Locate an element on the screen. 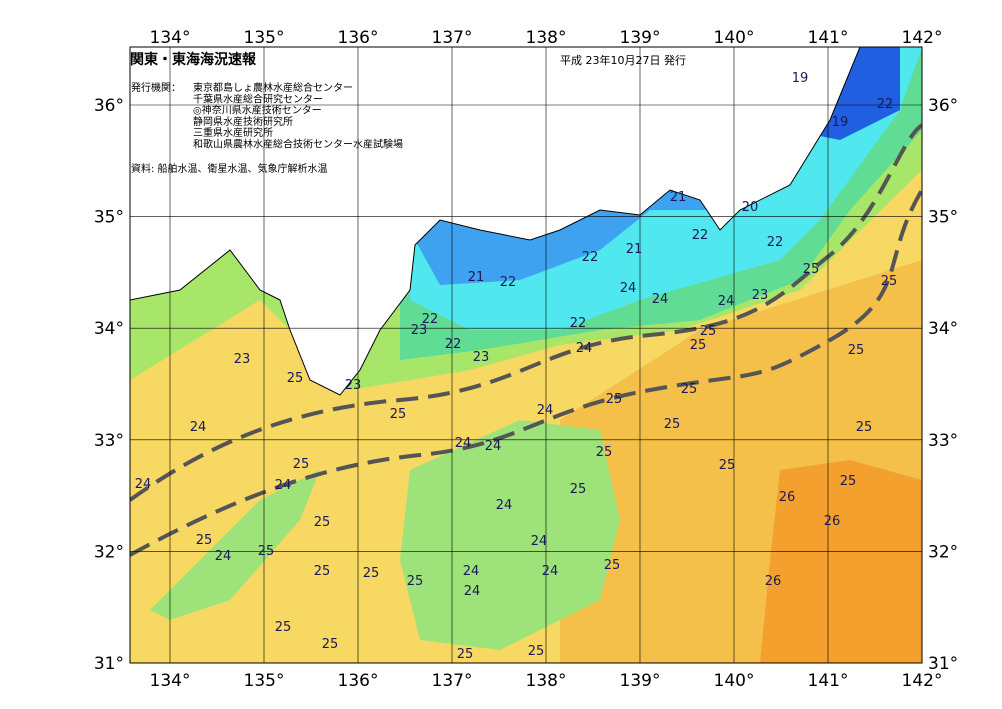 Image resolution: width=1002 pixels, height=709 pixels. issuer: ◎神奈川県水産技術センター is located at coordinates (257, 110).